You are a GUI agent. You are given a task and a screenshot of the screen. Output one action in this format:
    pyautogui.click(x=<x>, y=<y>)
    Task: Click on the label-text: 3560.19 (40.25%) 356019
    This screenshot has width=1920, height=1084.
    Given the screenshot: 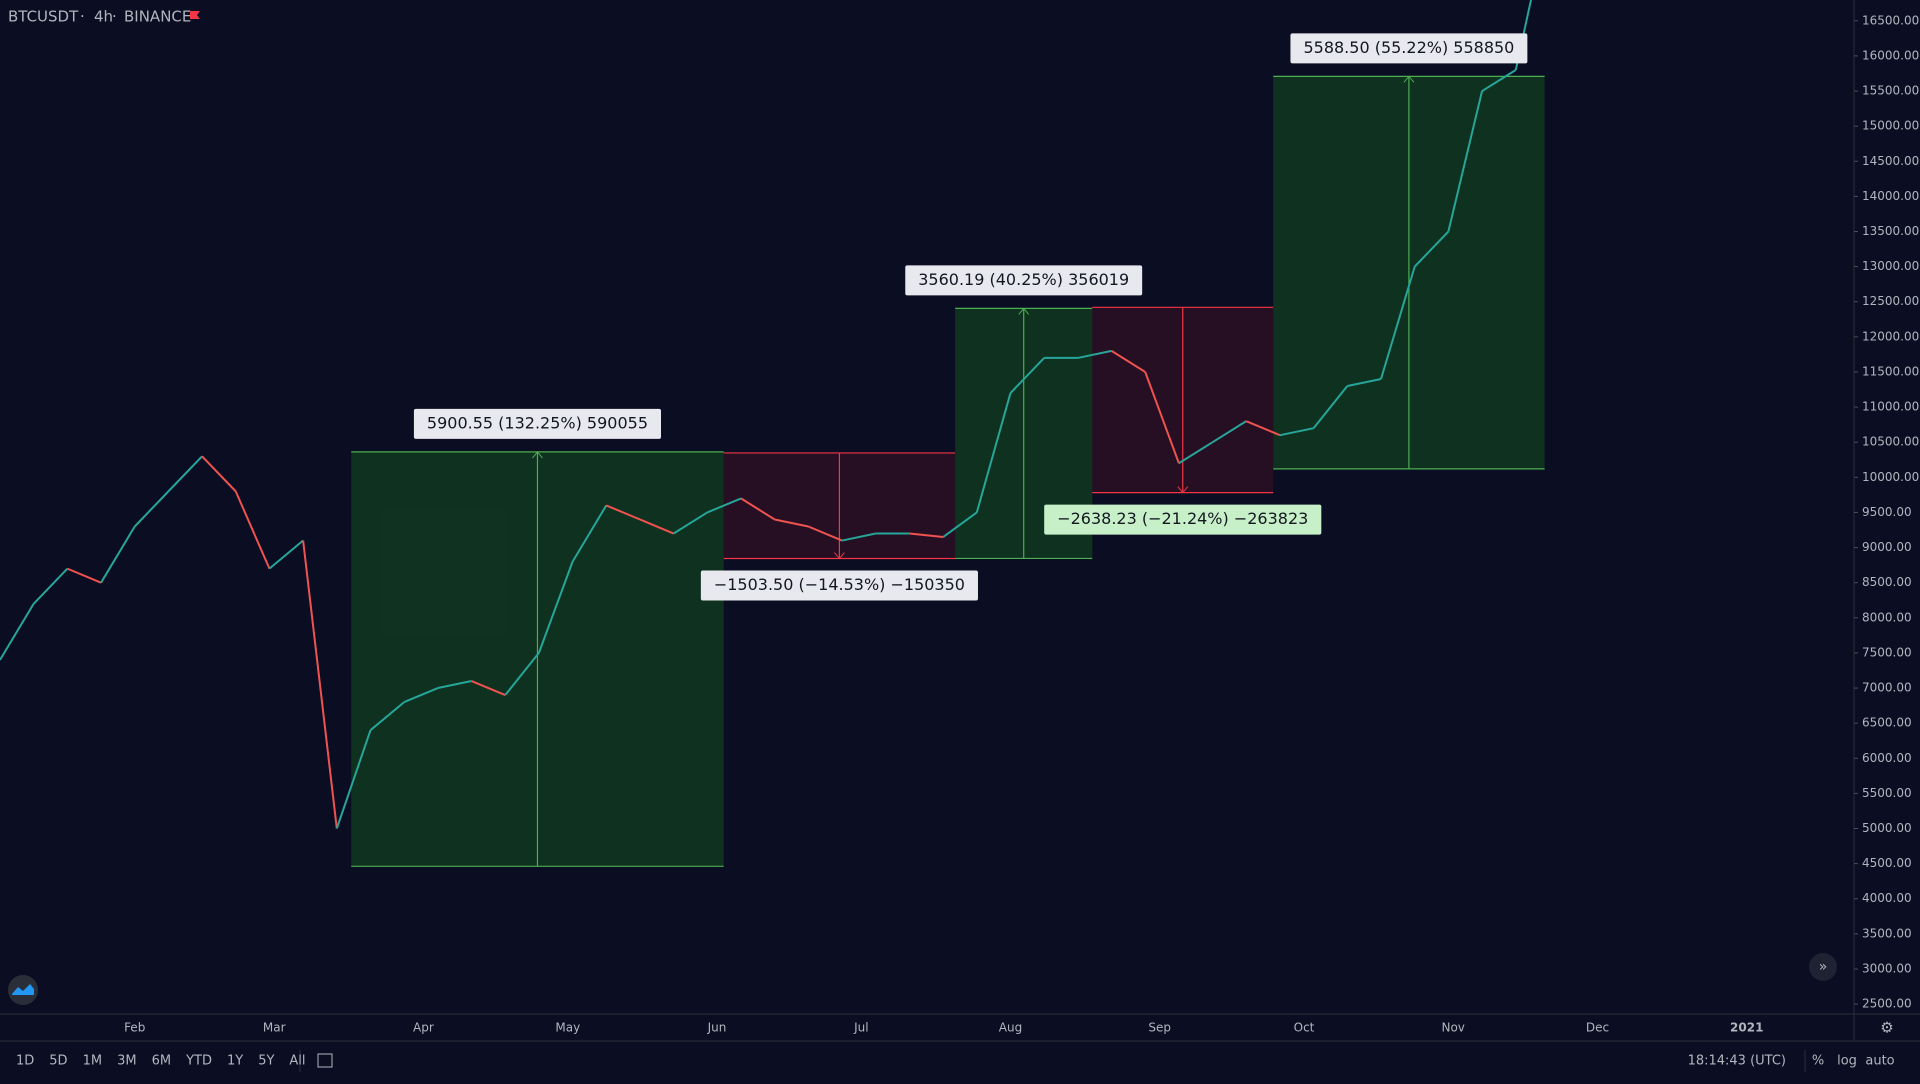 What is the action you would take?
    pyautogui.click(x=1023, y=279)
    